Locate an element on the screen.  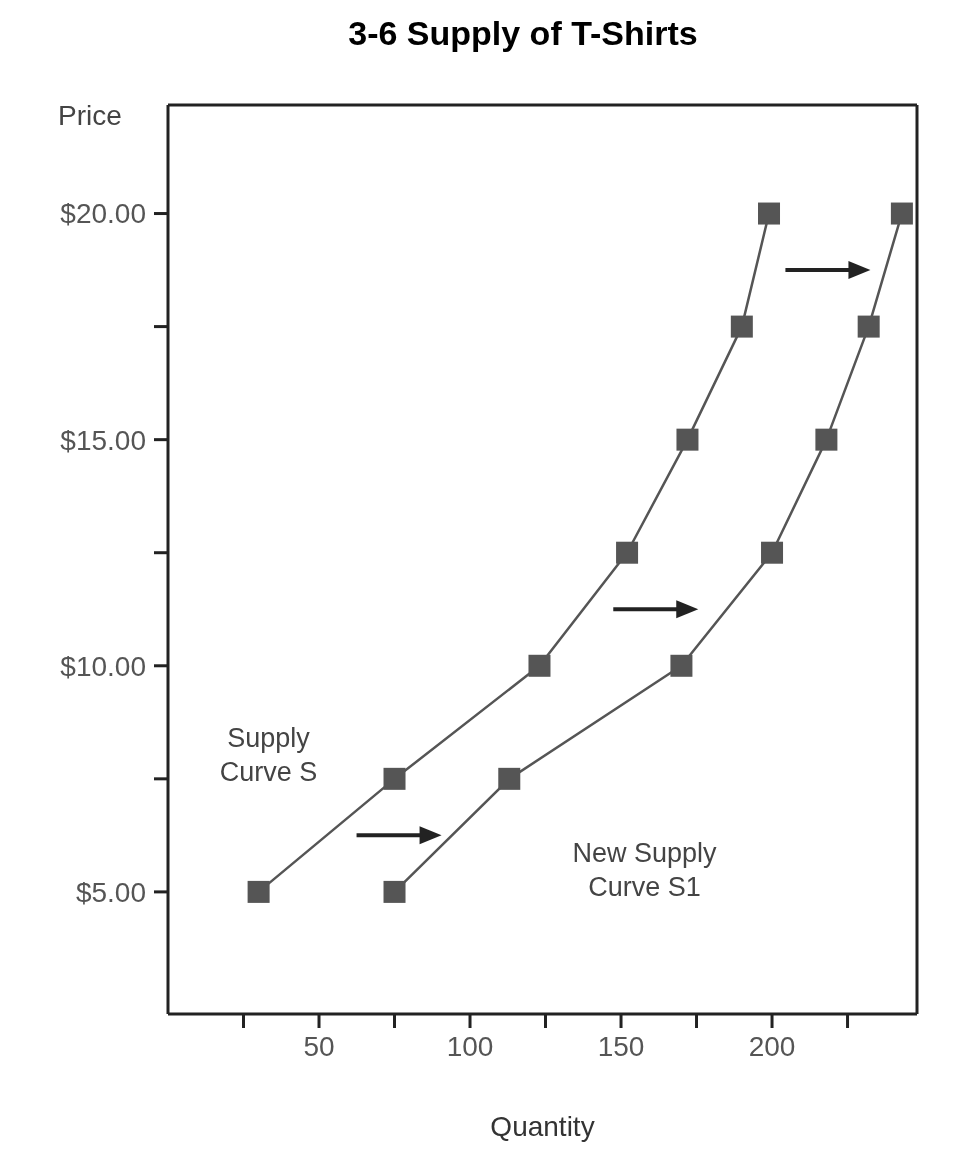
x-tick-label: 150 is located at coordinates (621, 1046).